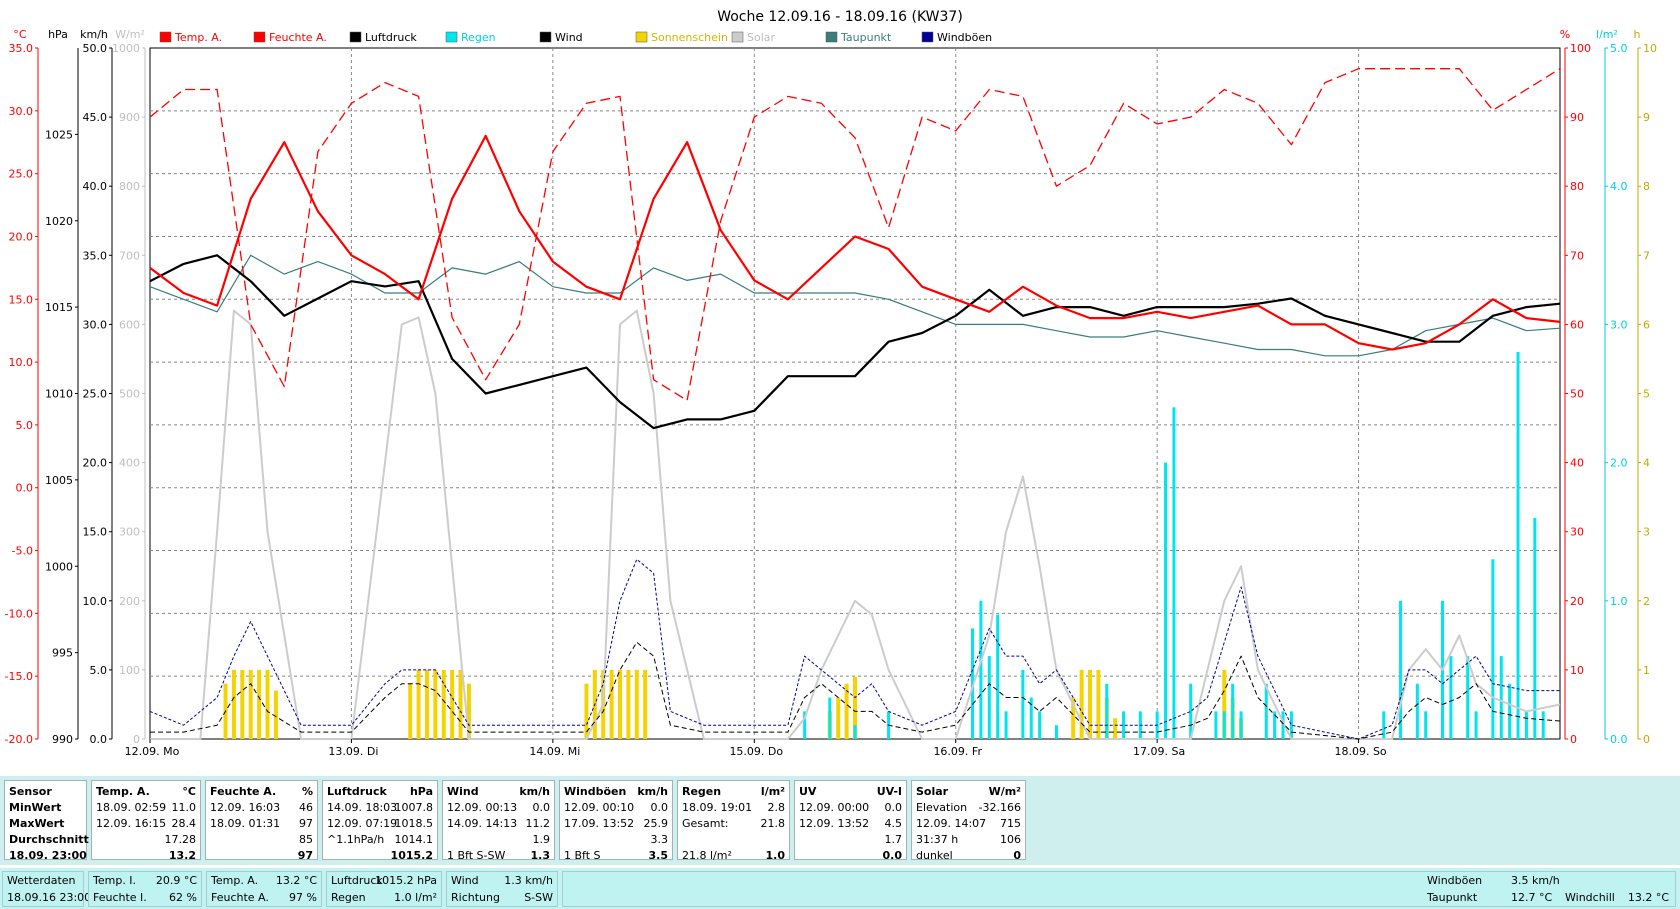 The width and height of the screenshot is (1680, 909). What do you see at coordinates (306, 823) in the screenshot?
I see `stat-hum-max_v: 97` at bounding box center [306, 823].